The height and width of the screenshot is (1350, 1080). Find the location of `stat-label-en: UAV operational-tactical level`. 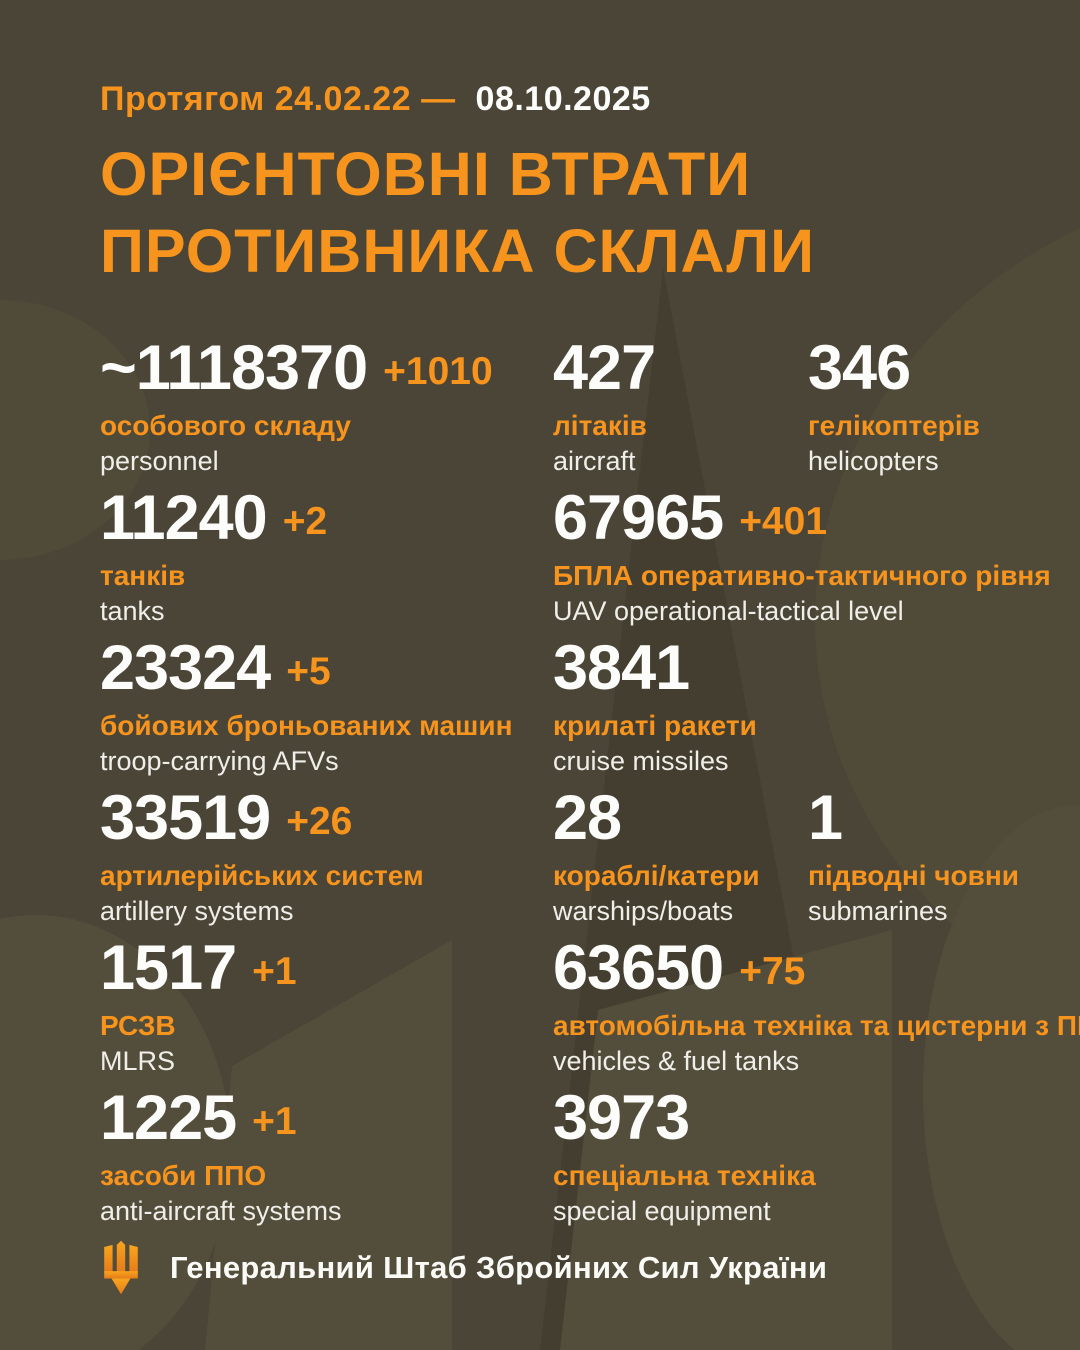

stat-label-en: UAV operational-tactical level is located at coordinates (728, 611).